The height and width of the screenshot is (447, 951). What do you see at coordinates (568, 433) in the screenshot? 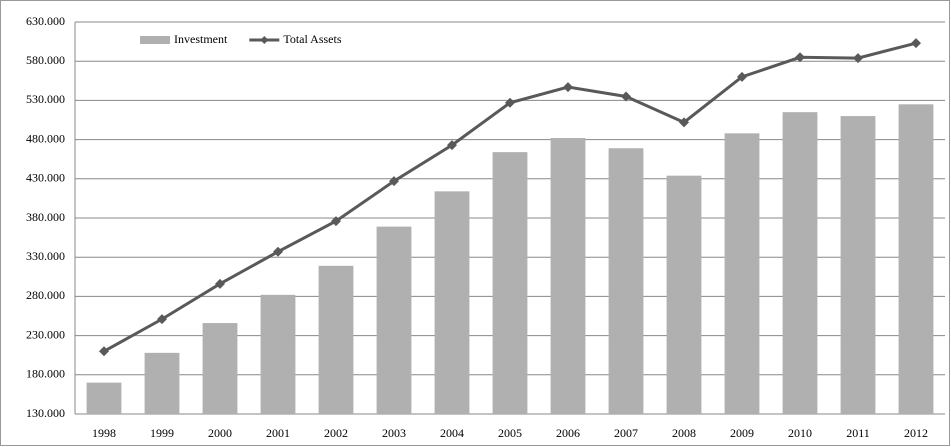
I see `x-tick-label: 2006` at bounding box center [568, 433].